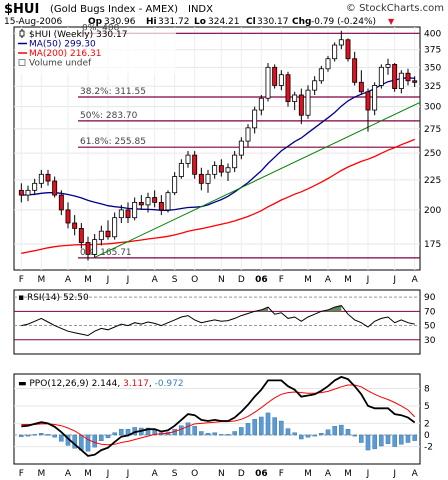  I want to click on price-tick-label: 250, so click(432, 154).